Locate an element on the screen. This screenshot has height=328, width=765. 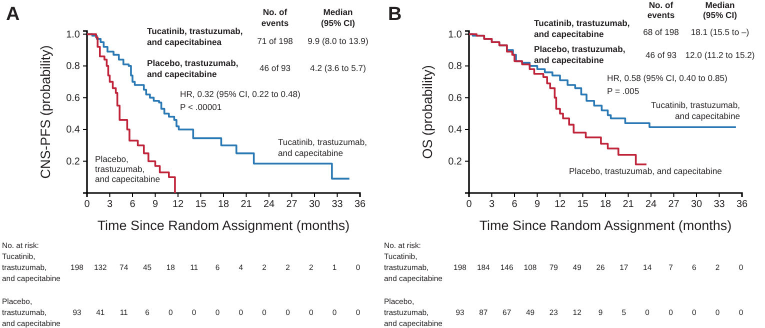
annotation: 71 of 198 is located at coordinates (275, 41).